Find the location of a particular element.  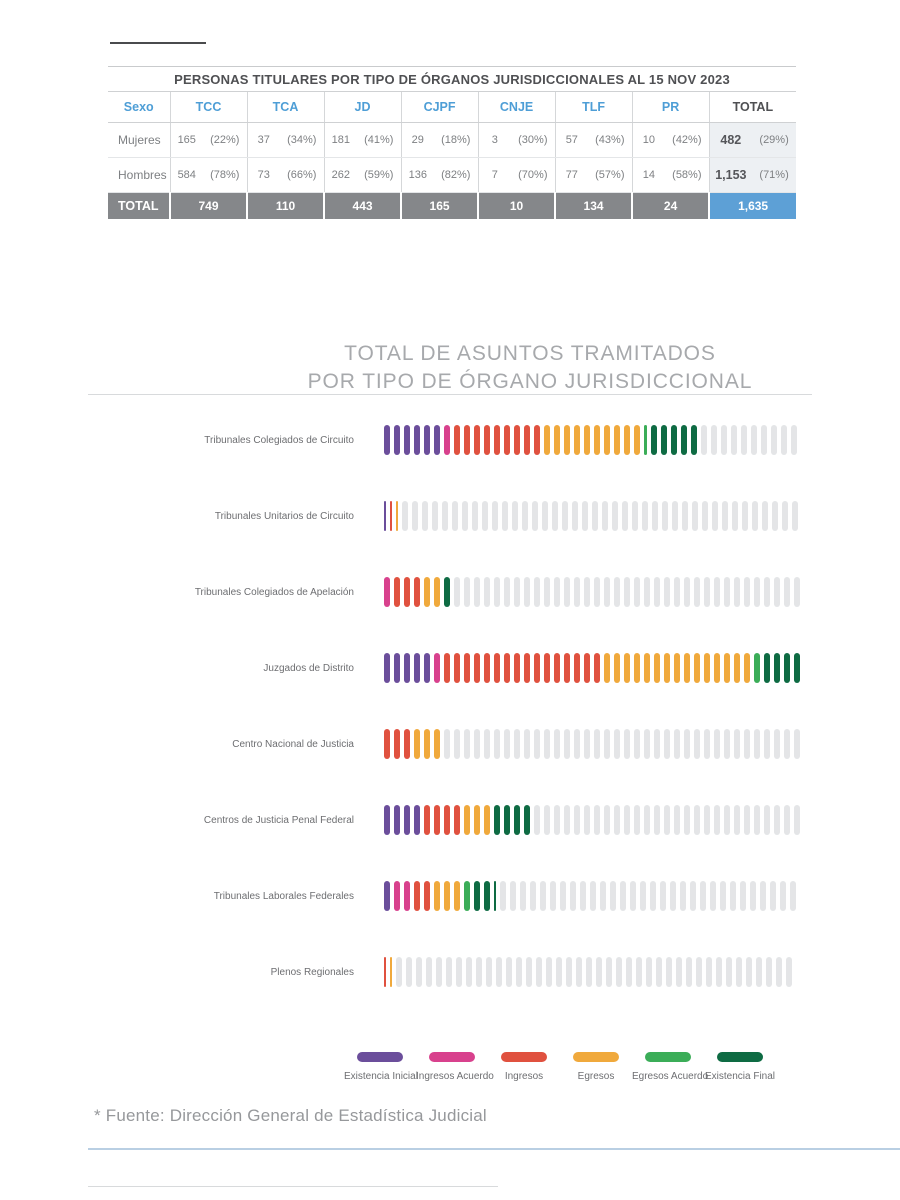

total-cell: 443 is located at coordinates (362, 205).